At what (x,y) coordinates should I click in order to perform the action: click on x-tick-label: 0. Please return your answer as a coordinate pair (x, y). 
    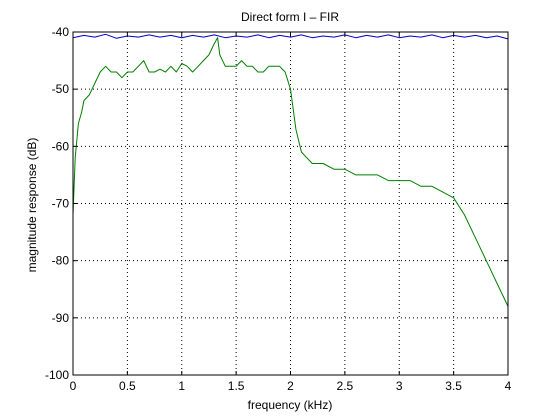
    Looking at the image, I should click on (73, 386).